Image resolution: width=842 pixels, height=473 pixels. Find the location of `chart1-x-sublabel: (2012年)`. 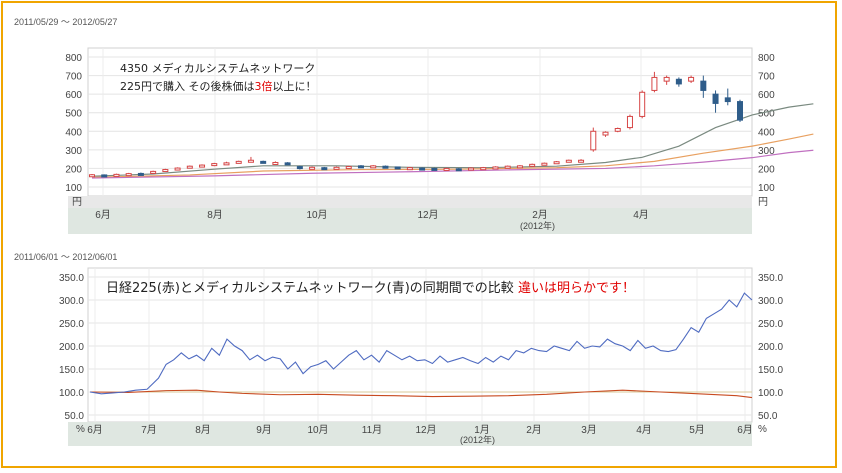

chart1-x-sublabel: (2012年) is located at coordinates (537, 225).